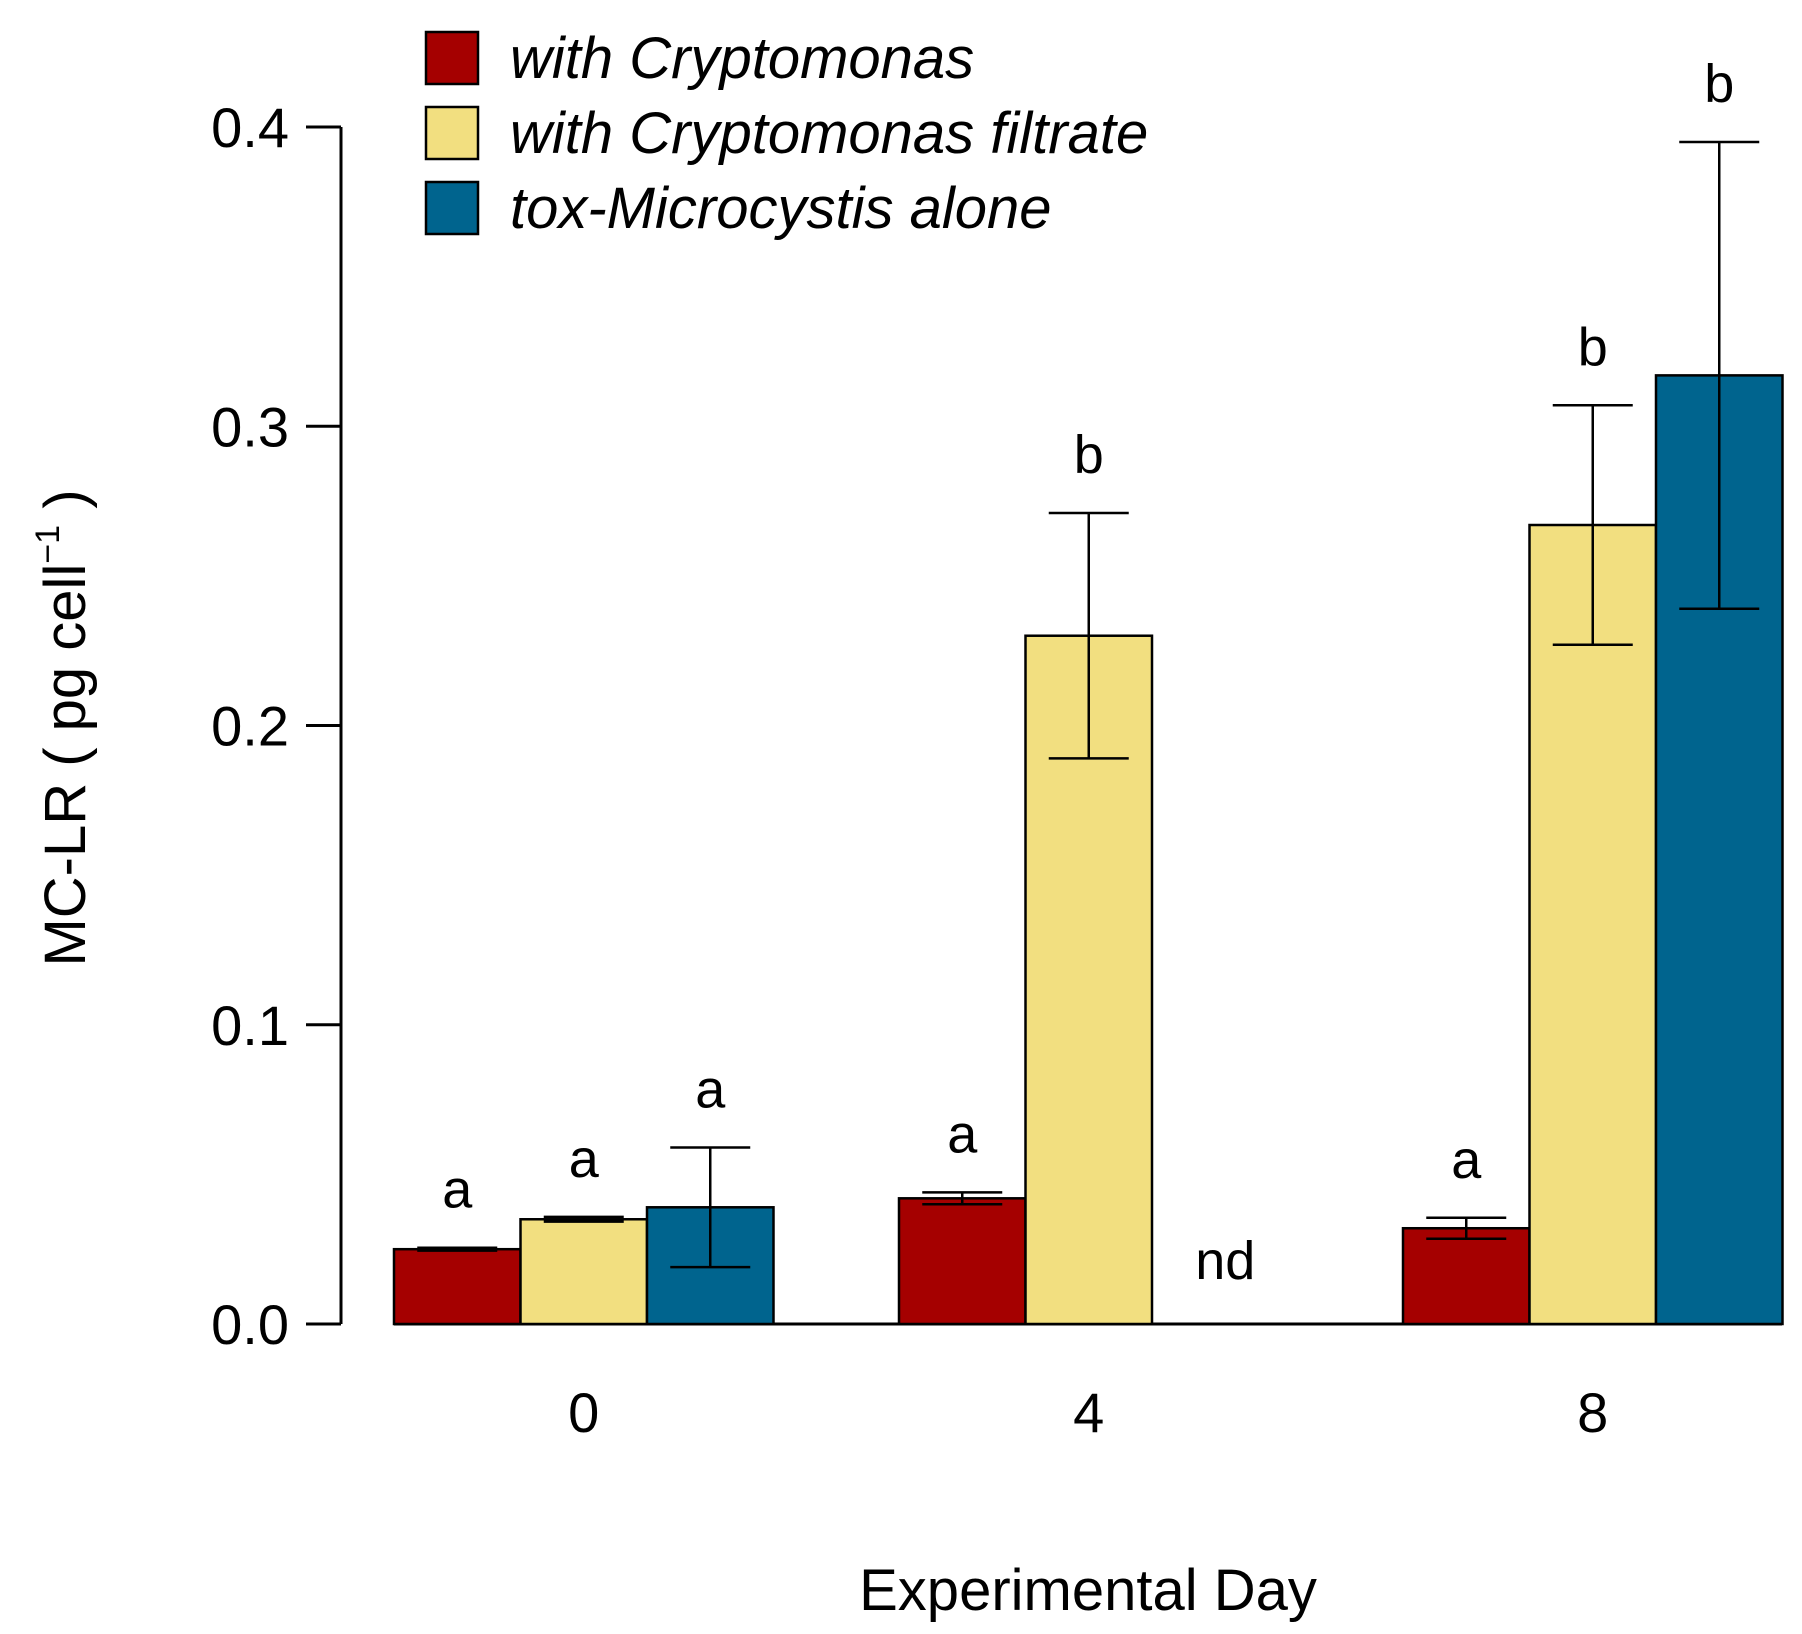 This screenshot has height=1634, width=1802. I want to click on x-tick-label: 0, so click(583, 1412).